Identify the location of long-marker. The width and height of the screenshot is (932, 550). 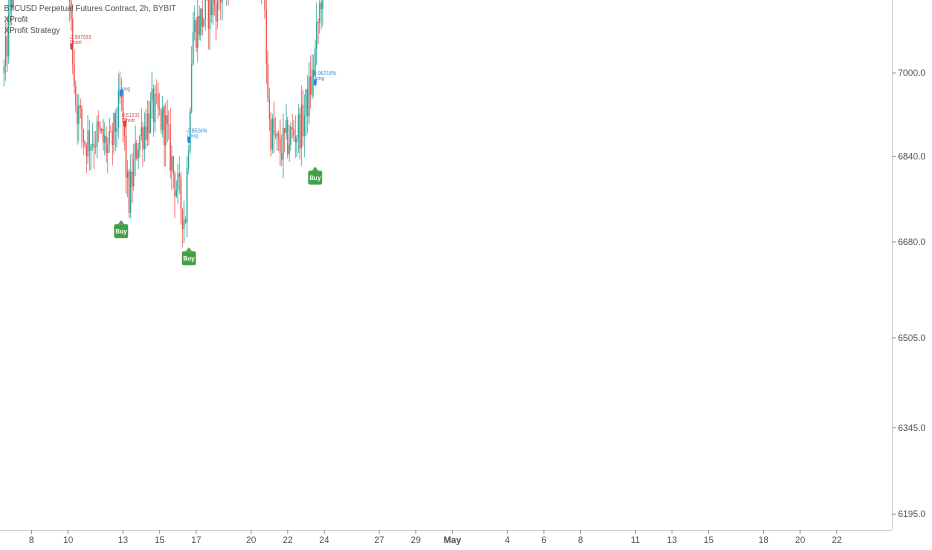
(121, 93).